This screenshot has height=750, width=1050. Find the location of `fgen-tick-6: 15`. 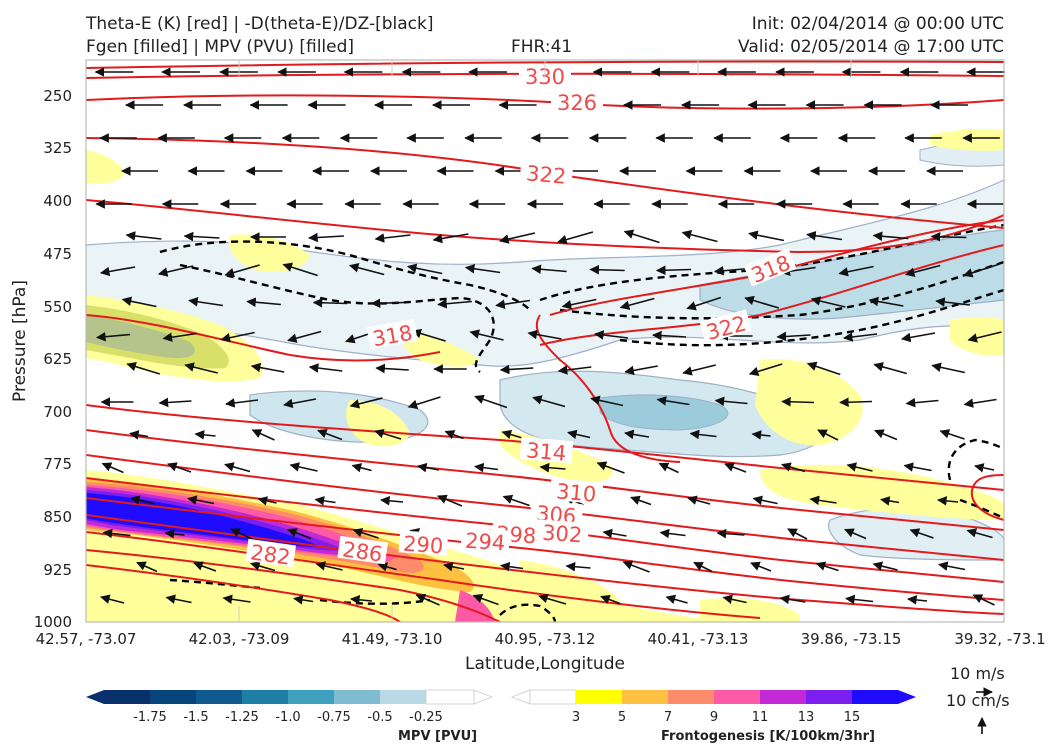

fgen-tick-6: 15 is located at coordinates (852, 717).